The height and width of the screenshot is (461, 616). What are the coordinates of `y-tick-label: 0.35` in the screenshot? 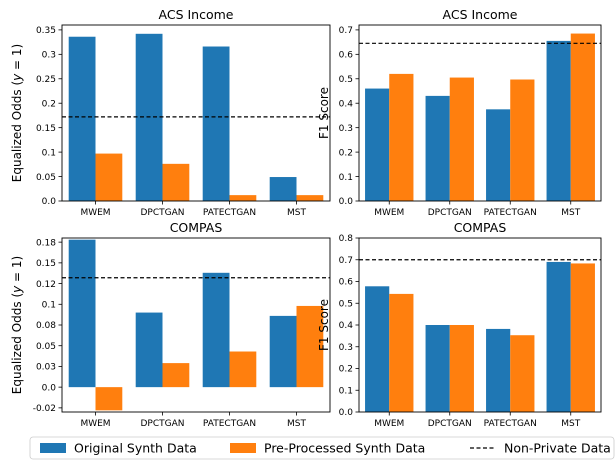 It's located at (46, 31).